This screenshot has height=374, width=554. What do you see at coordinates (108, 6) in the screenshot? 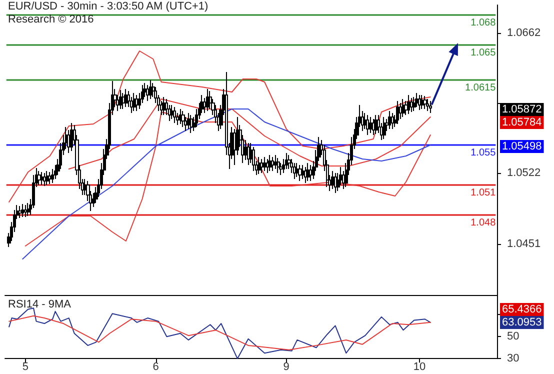
I see `chart-title: EUR/USD - 30min - 3:03:50 AM (UTC+1)` at bounding box center [108, 6].